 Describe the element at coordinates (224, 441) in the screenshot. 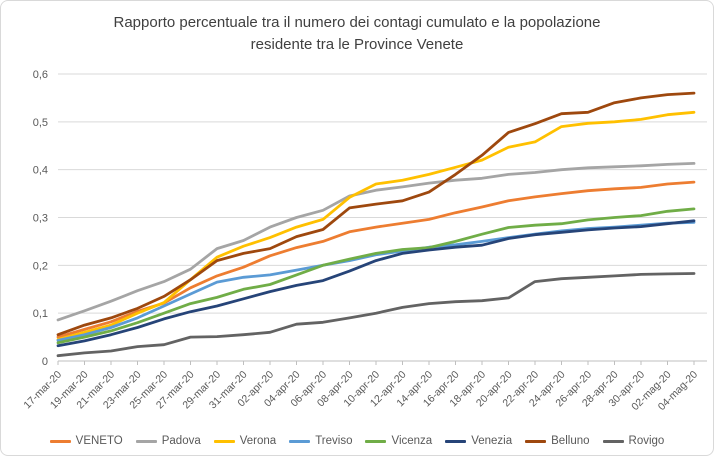

I see `legend-dash-verona` at that location.